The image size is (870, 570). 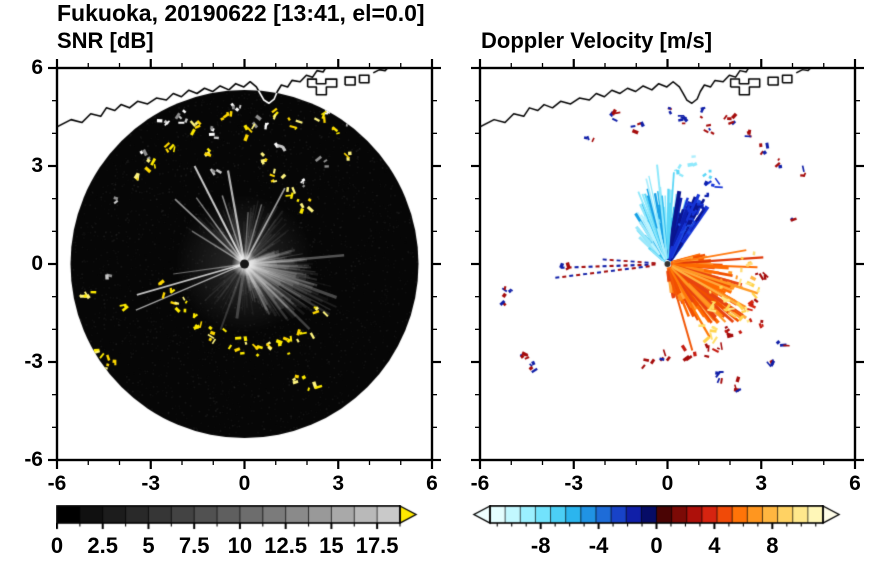 I want to click on doppler-xtick-label: 0, so click(x=667, y=483).